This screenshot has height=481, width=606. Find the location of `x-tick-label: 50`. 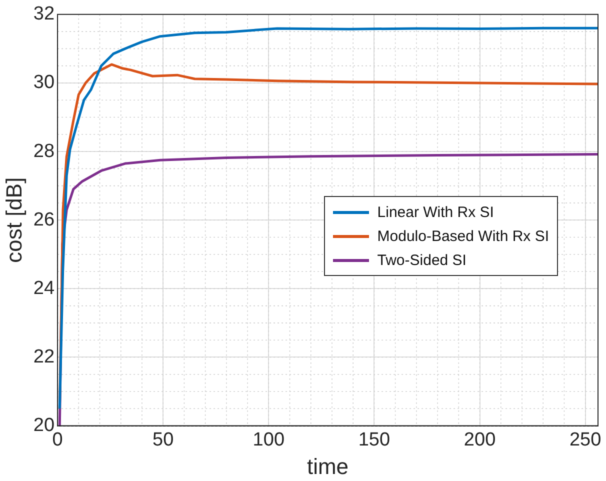

x-tick-label: 50 is located at coordinates (163, 439).